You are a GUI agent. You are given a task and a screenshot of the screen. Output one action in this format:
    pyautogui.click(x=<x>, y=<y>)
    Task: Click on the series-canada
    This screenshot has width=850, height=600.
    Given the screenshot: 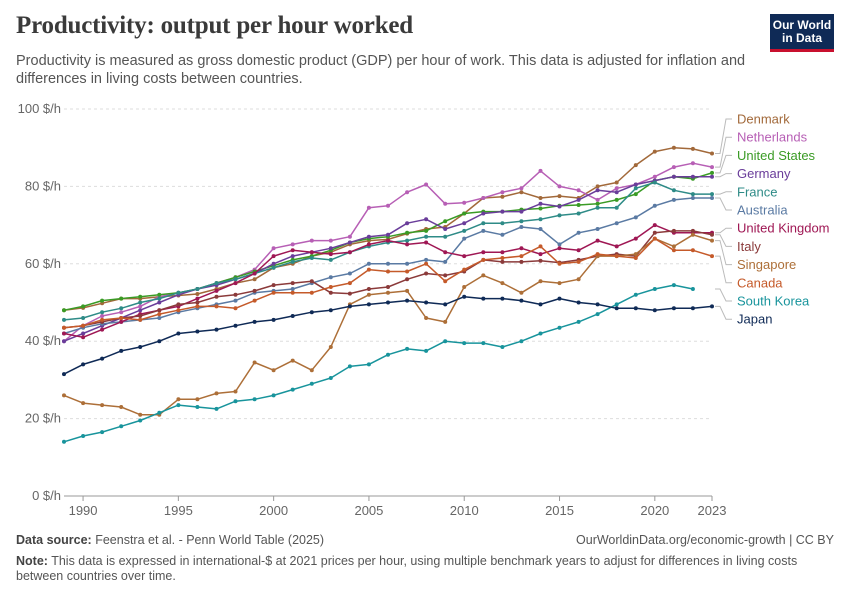 What is the action you would take?
    pyautogui.click(x=388, y=283)
    